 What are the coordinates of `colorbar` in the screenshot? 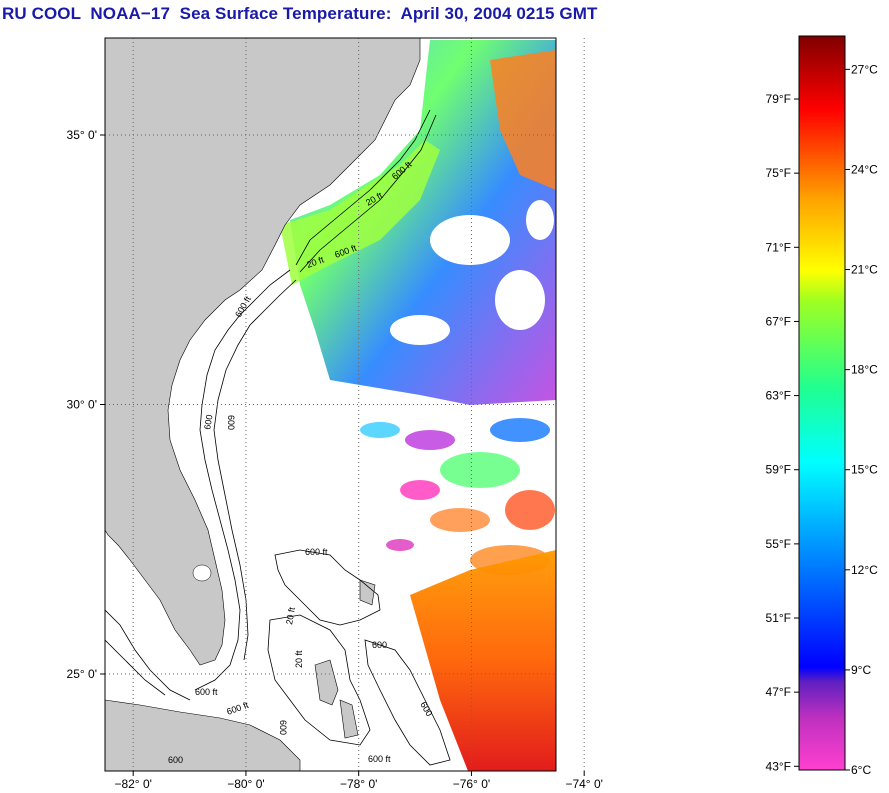 It's located at (822, 403).